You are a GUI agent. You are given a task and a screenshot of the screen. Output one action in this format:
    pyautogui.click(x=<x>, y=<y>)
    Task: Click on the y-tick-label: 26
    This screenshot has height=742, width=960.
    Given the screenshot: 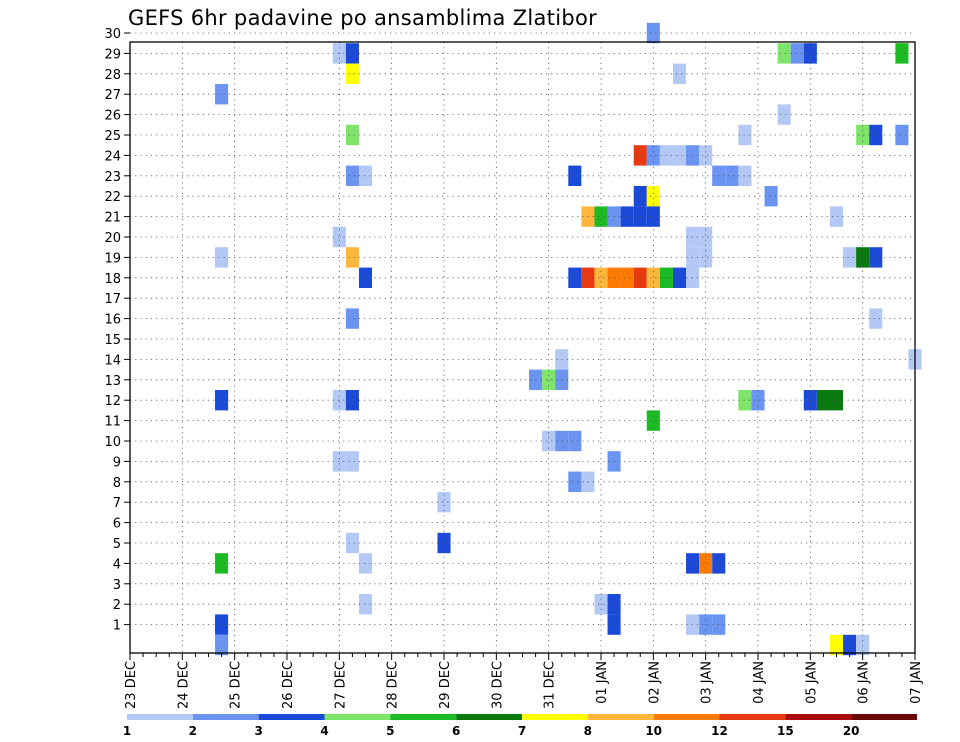 What is the action you would take?
    pyautogui.click(x=112, y=116)
    